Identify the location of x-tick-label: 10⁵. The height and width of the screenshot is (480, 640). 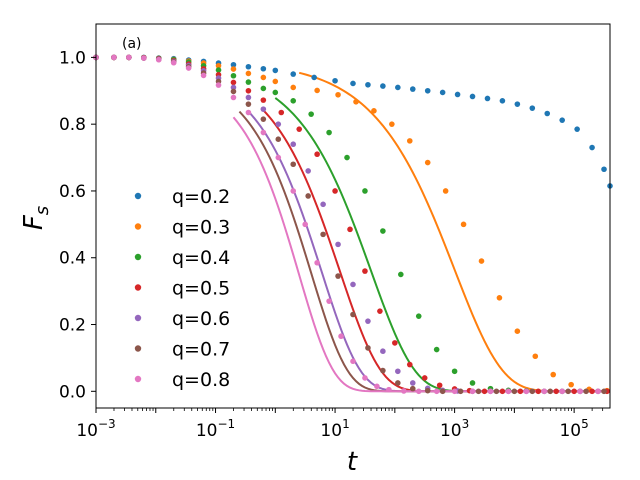
(573, 429).